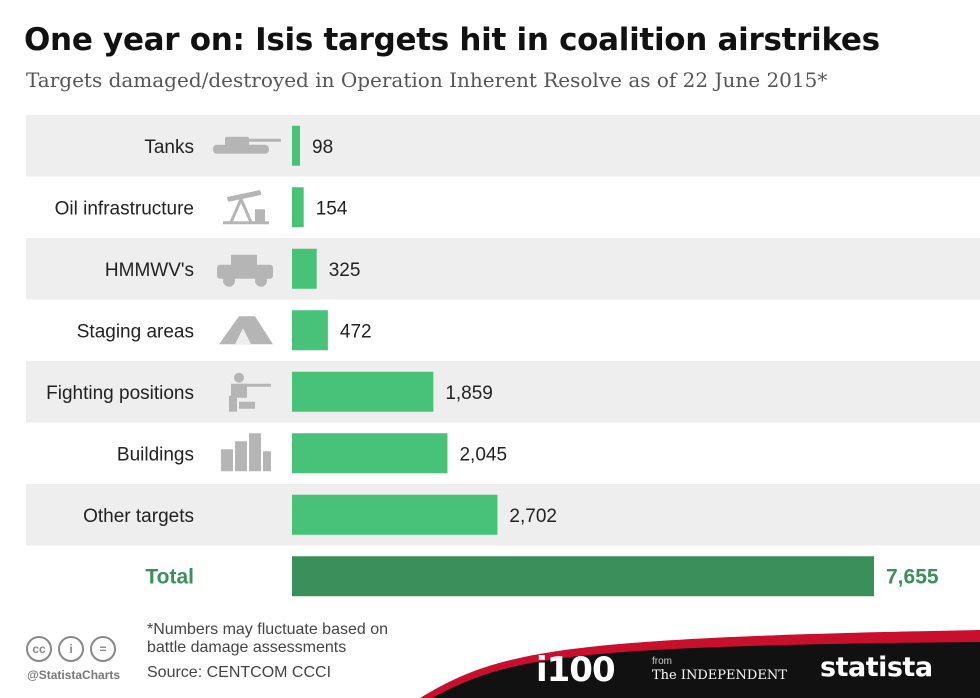 The width and height of the screenshot is (980, 698). Describe the element at coordinates (155, 454) in the screenshot. I see `category-label-buildings: Buildings` at that location.